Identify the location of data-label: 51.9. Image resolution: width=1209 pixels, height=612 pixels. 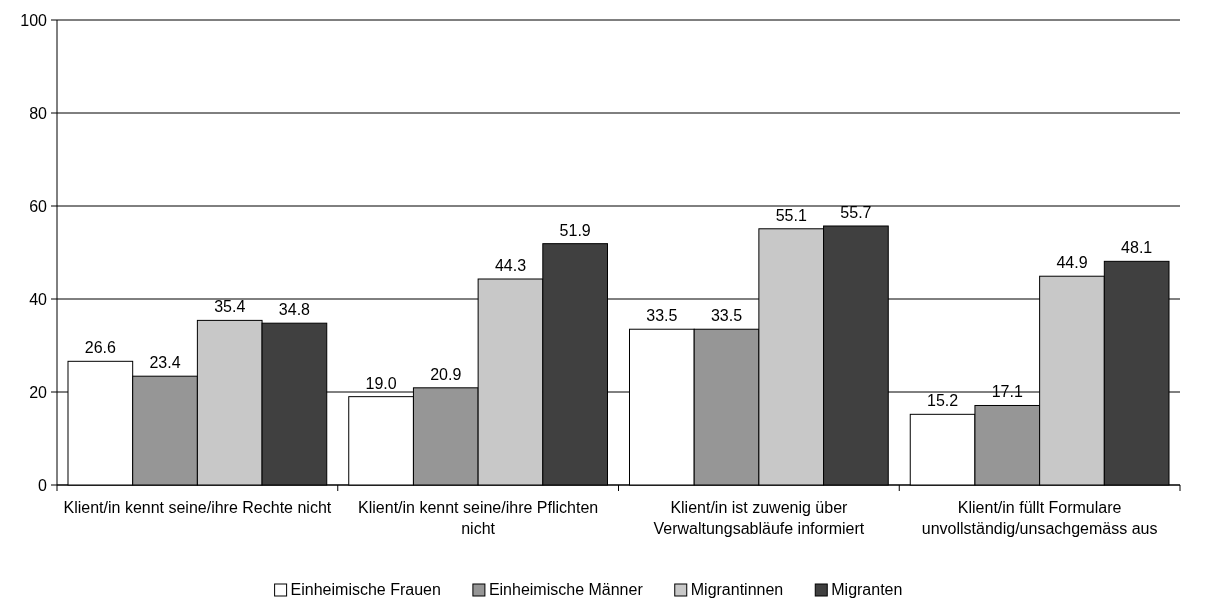
(575, 230).